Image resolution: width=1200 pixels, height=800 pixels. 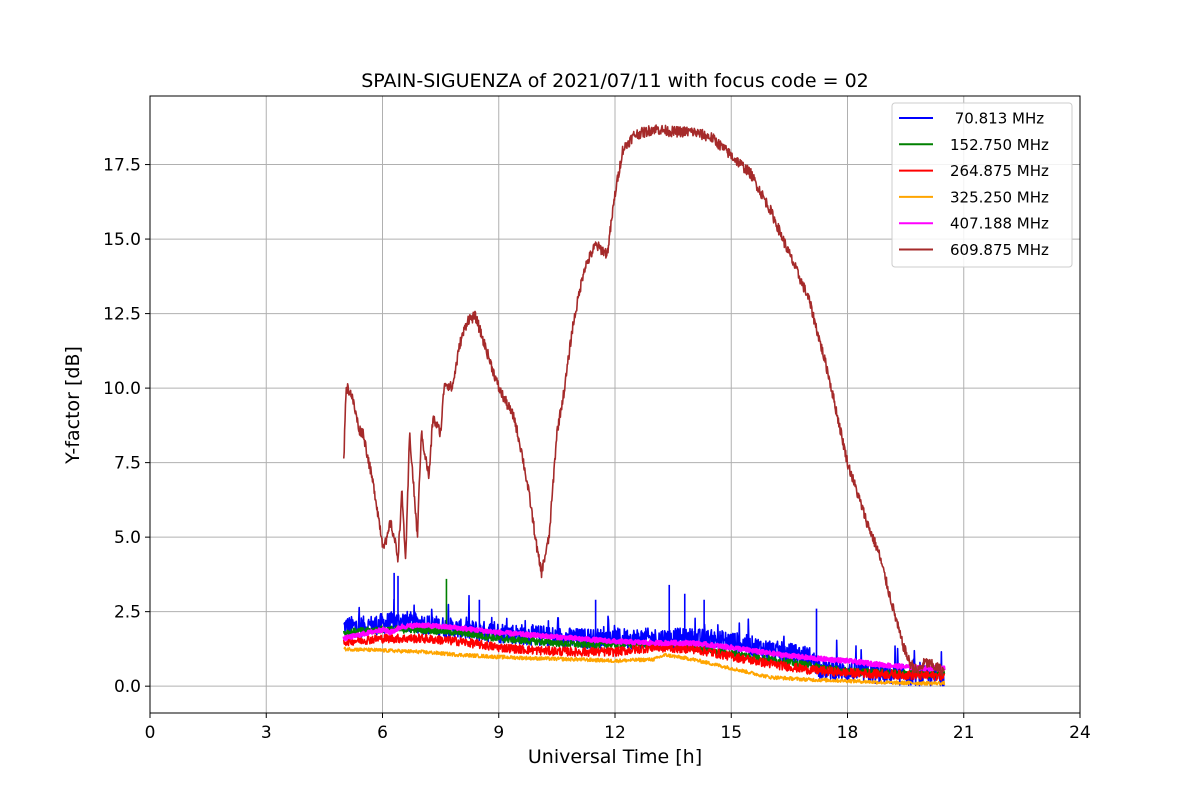 What do you see at coordinates (999, 224) in the screenshot?
I see `legend-label: 407.188 MHz` at bounding box center [999, 224].